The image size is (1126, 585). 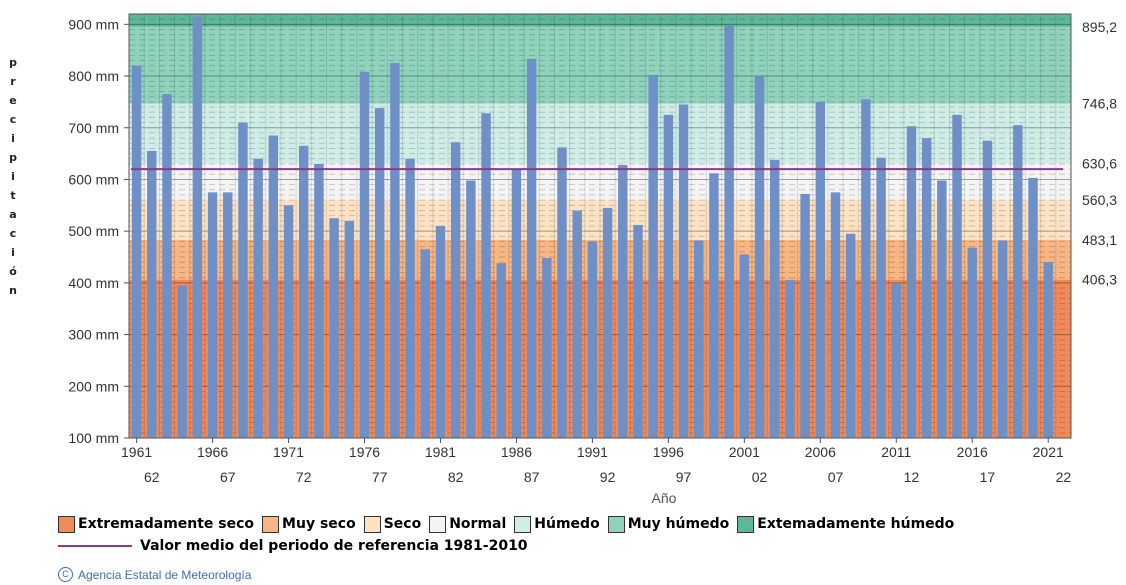 I want to click on bar-2000, so click(x=729, y=231).